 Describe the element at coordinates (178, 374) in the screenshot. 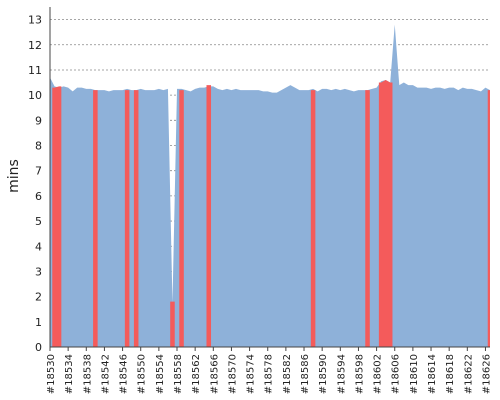

I see `x-tick-label-18558: #18558` at that location.